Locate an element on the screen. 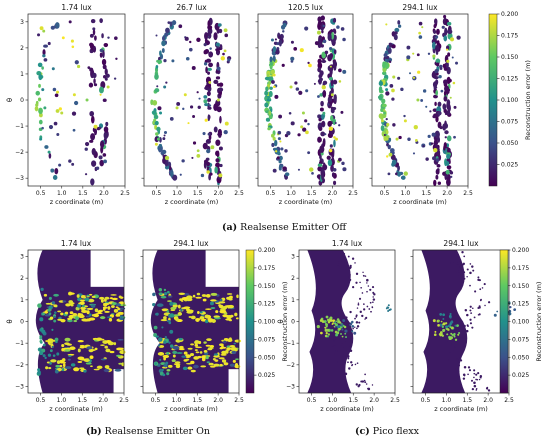  y-tick-label: 1 is located at coordinates (22, 300).